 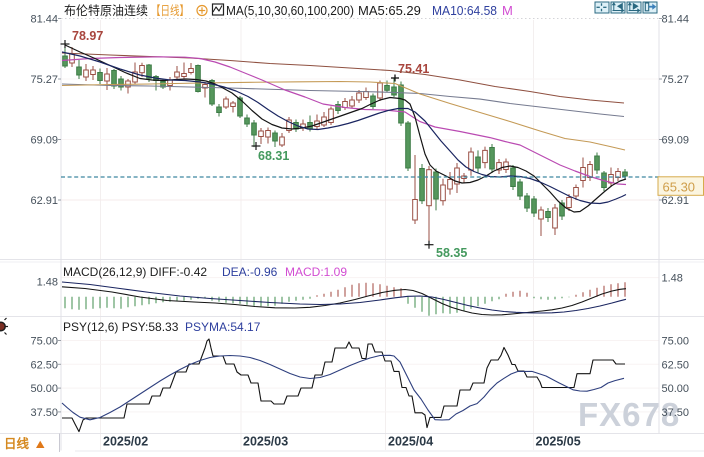 What do you see at coordinates (170, 11) in the screenshot?
I see `svg-text: 【日线】` at bounding box center [170, 11].